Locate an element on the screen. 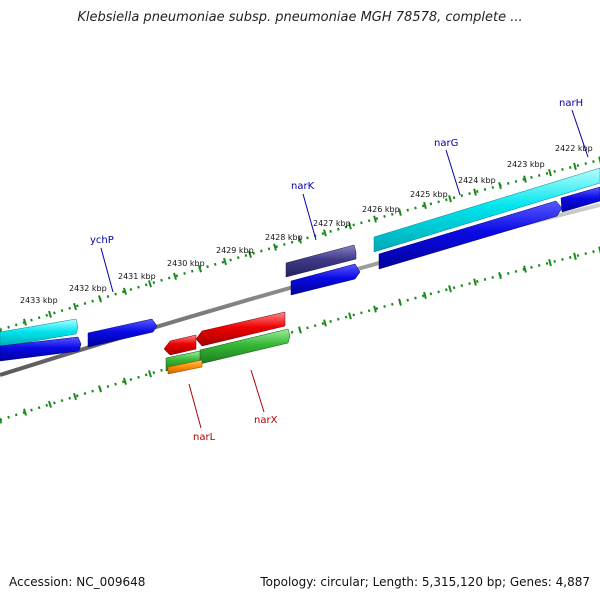 The height and width of the screenshot is (600, 600). gene-label-ychP: ychP is located at coordinates (102, 240).